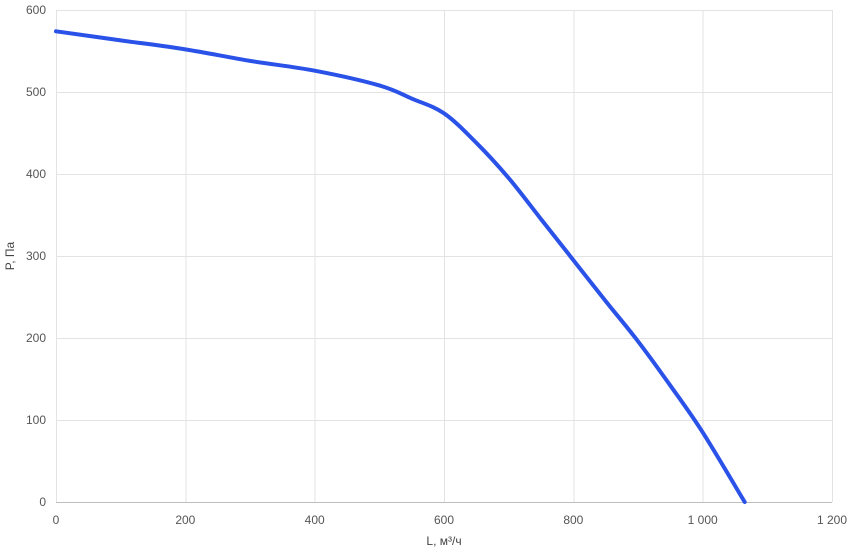 The height and width of the screenshot is (553, 851). I want to click on x-tick-label-0: 0, so click(56, 520).